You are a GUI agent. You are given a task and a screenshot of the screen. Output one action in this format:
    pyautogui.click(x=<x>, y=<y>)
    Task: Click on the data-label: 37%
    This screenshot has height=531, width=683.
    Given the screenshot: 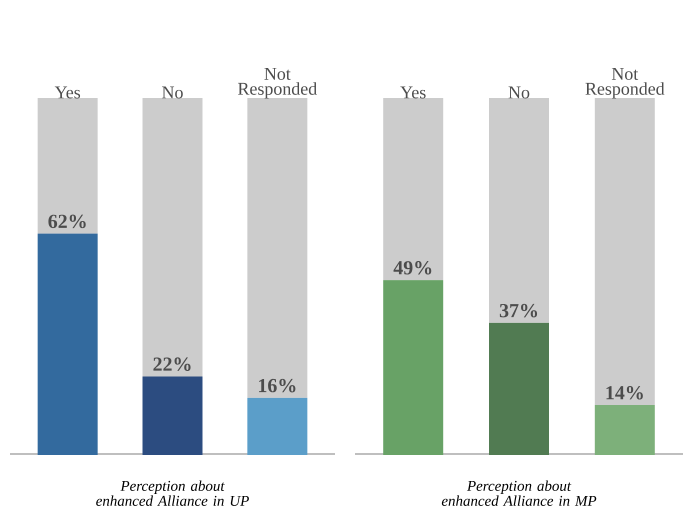 What is the action you would take?
    pyautogui.click(x=519, y=311)
    